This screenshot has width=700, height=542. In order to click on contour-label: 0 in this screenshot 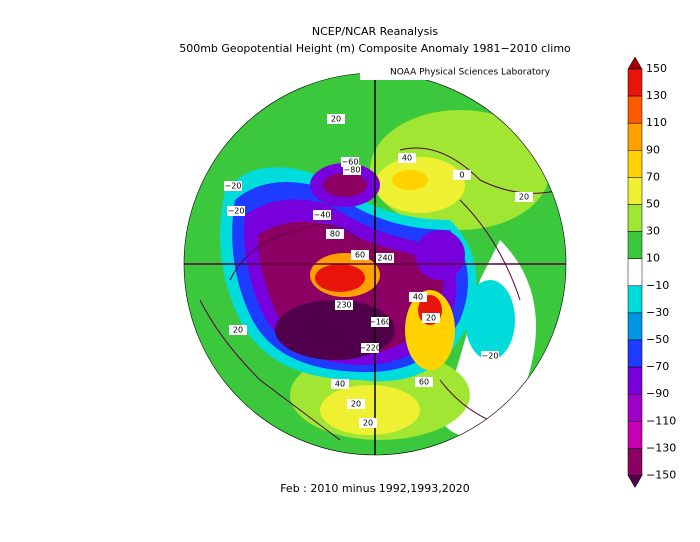, I will do `click(461, 175)`.